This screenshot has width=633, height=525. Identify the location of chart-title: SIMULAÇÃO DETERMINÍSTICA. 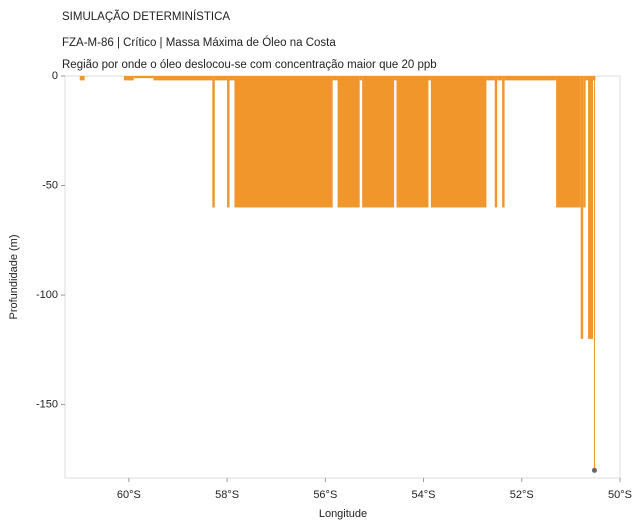
(146, 16).